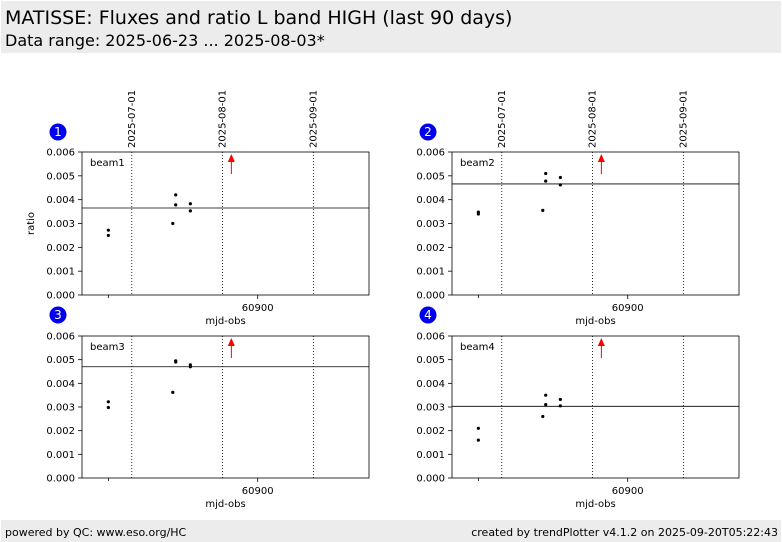 The height and width of the screenshot is (542, 782). I want to click on panel-number: 1, so click(58, 132).